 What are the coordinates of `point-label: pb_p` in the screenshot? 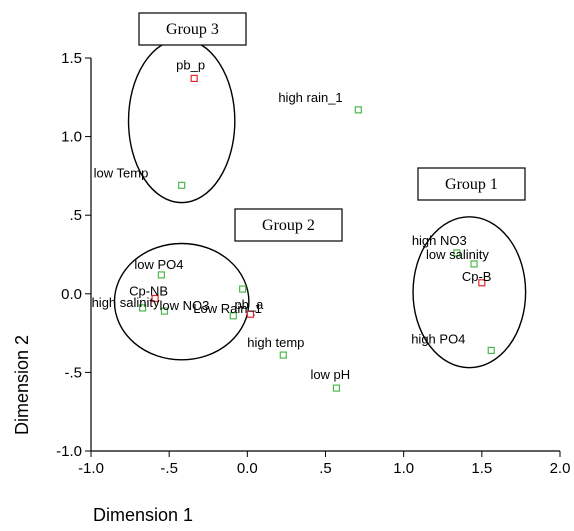 It's located at (190, 64).